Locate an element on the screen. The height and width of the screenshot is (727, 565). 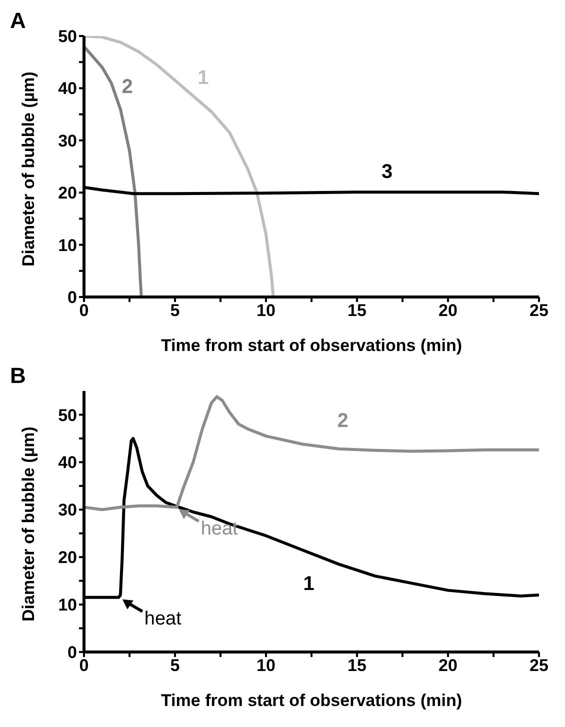
chart-title: A is located at coordinates (18, 21).